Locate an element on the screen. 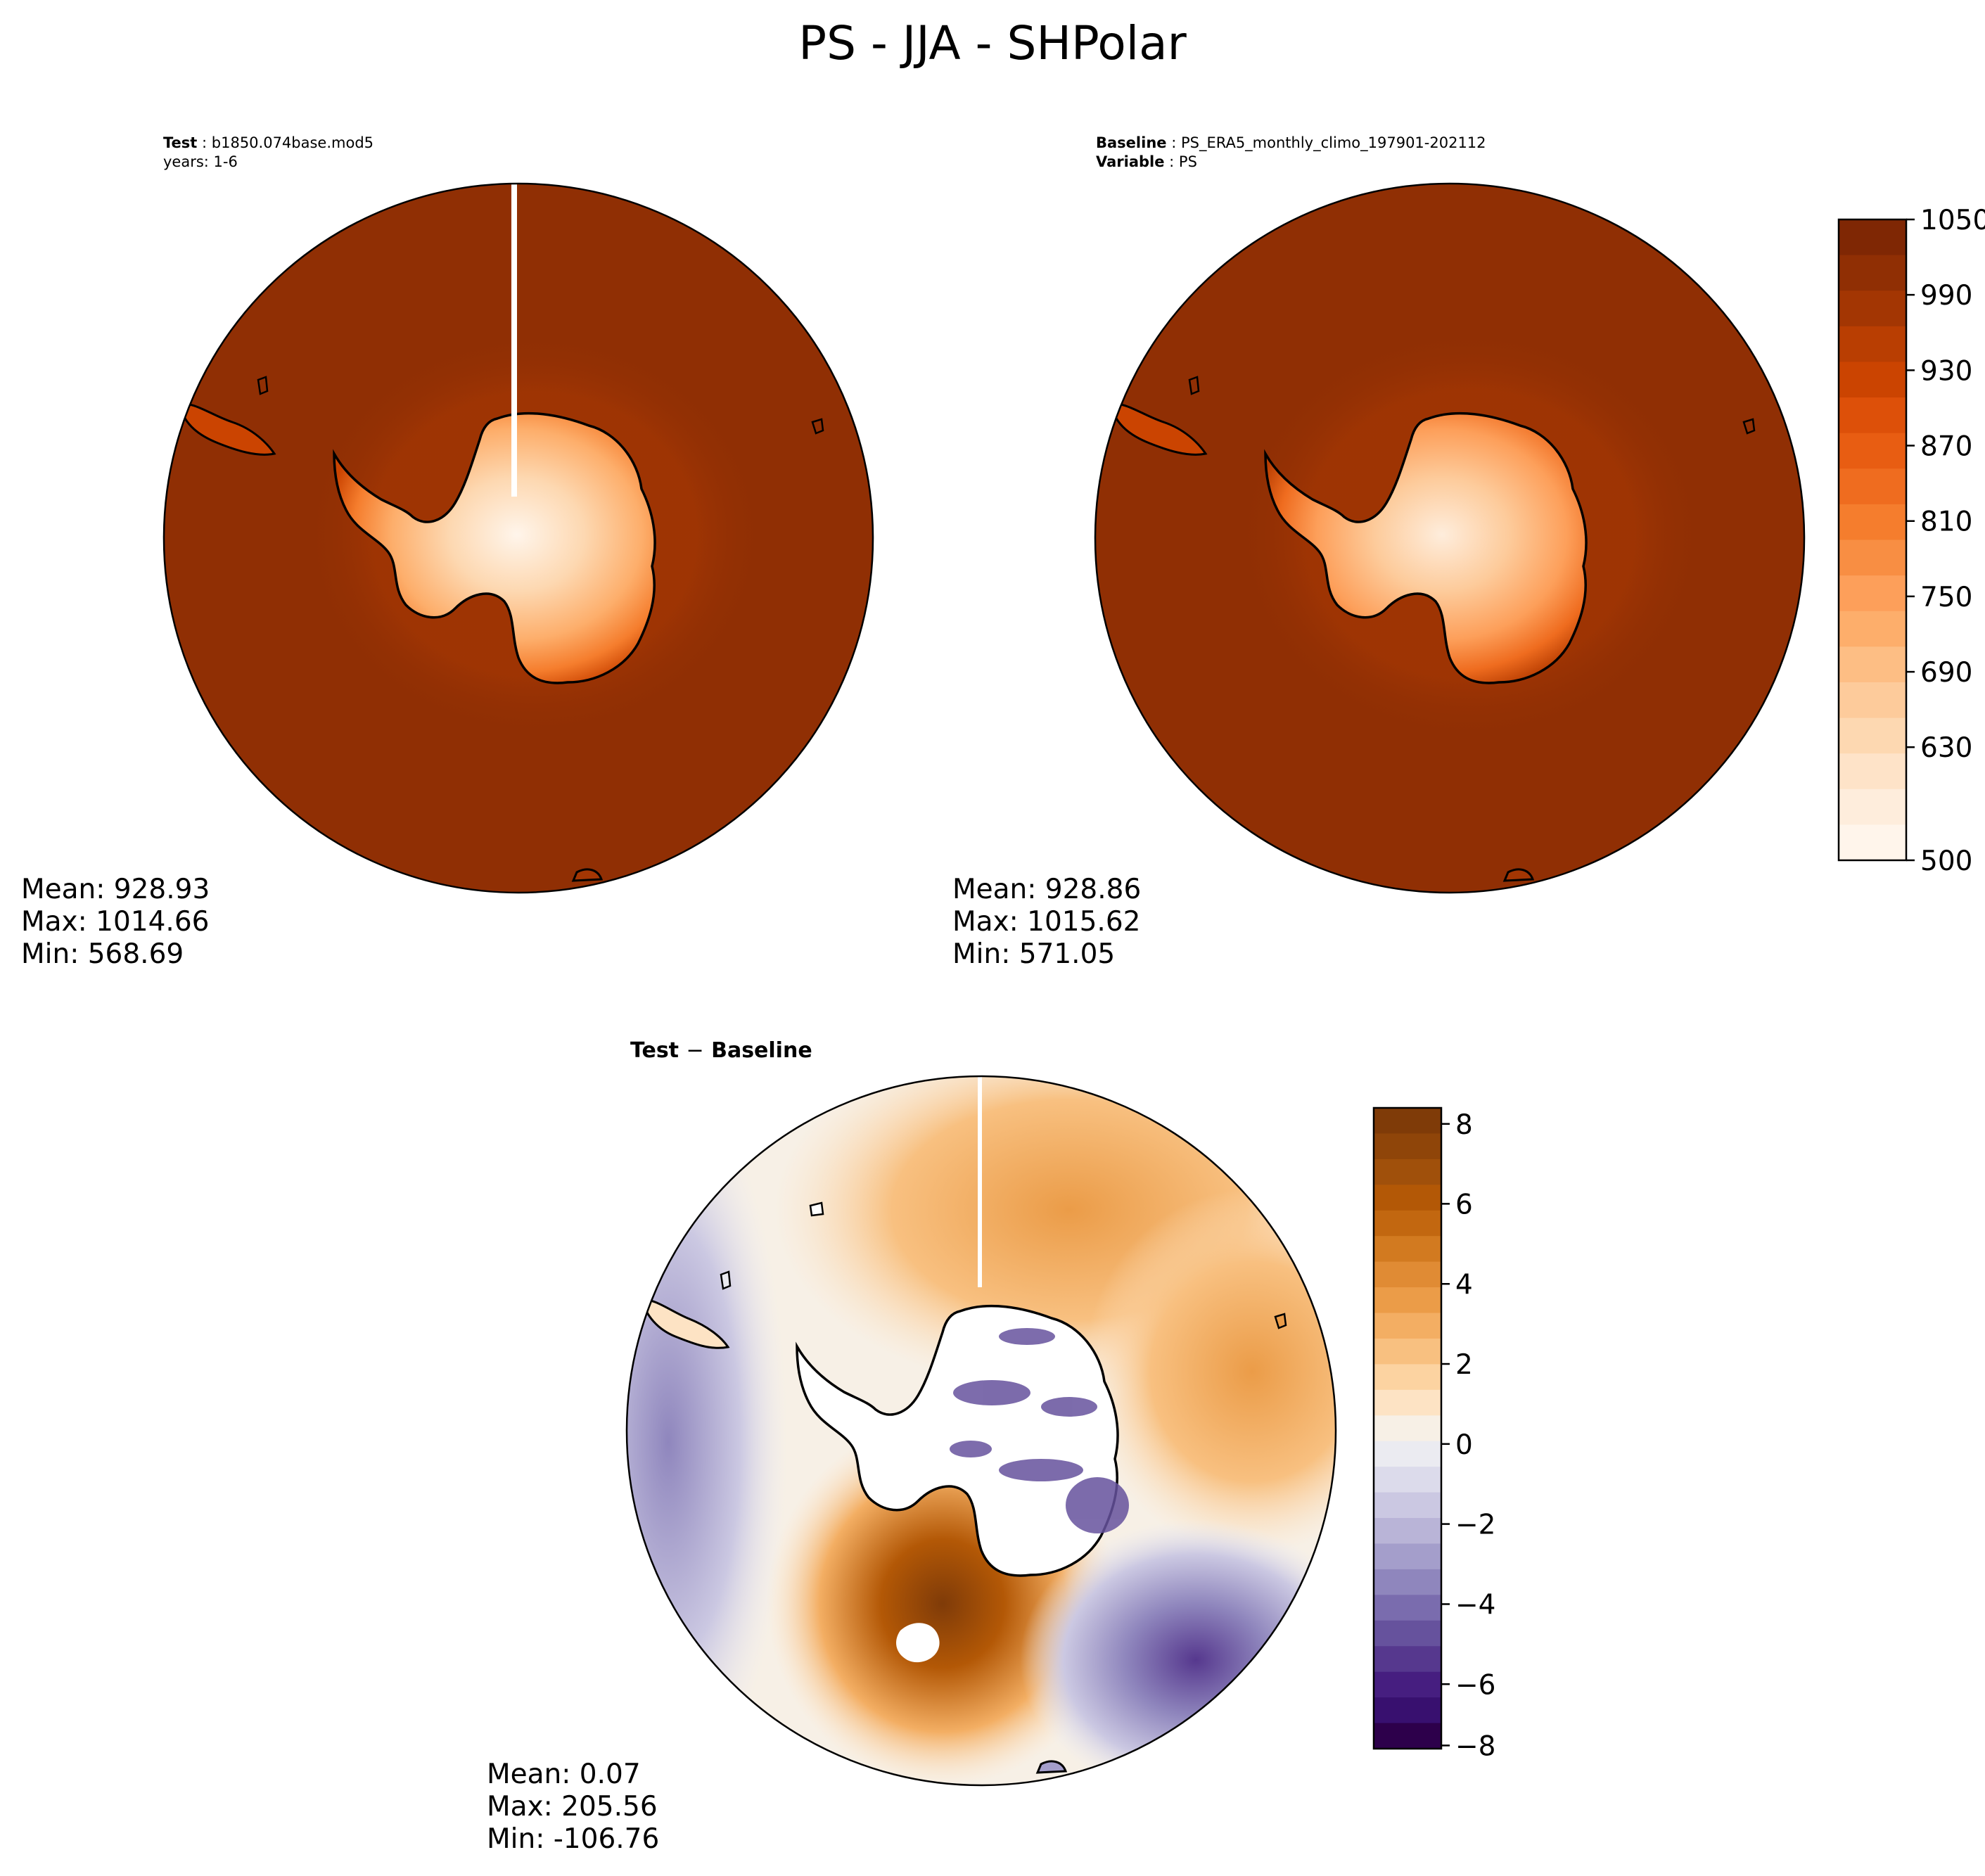 The width and height of the screenshot is (1985, 1876). diff-max: Max: 205.56 is located at coordinates (573, 1807).